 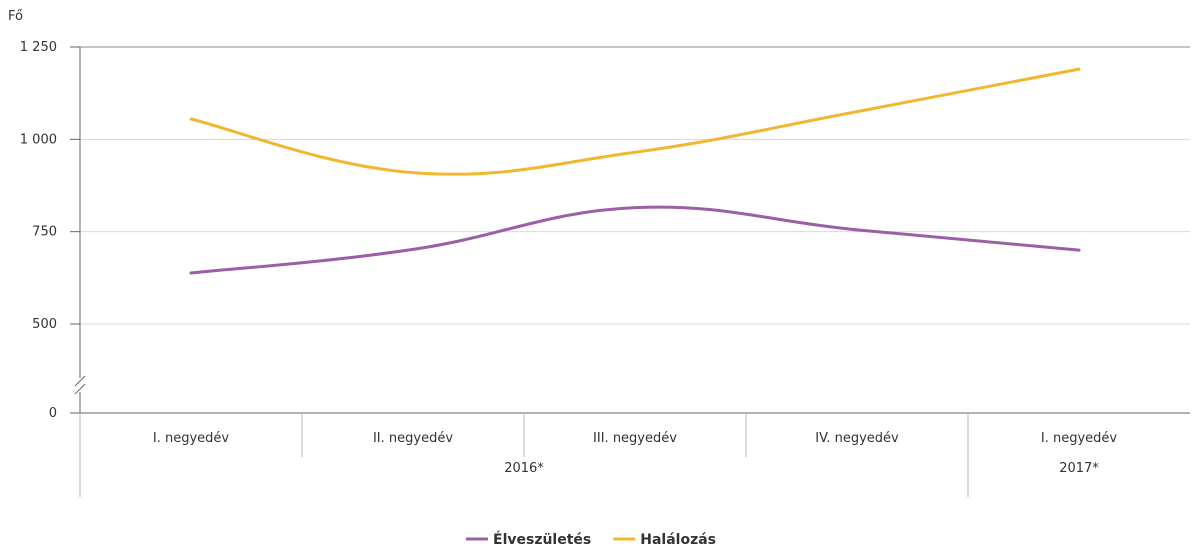 I want to click on x-category-label: III. negyedév, so click(x=635, y=438).